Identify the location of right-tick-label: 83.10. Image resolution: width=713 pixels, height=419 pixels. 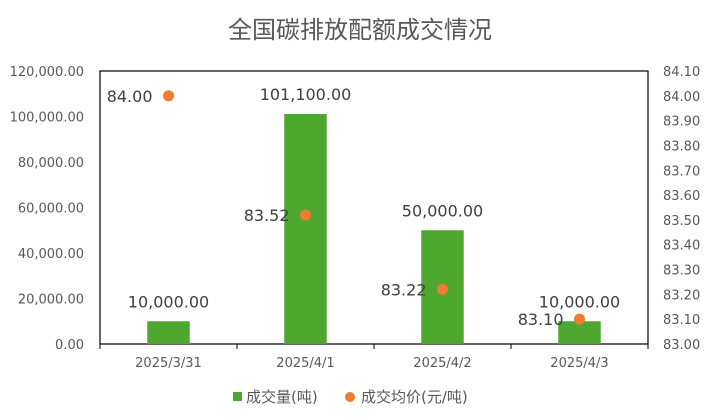
(681, 320).